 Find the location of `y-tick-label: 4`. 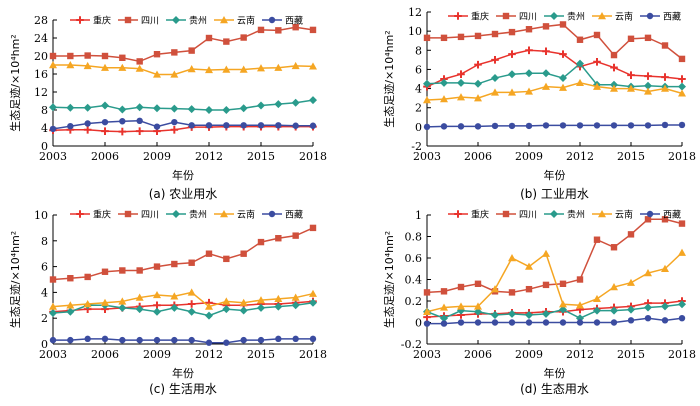

y-tick-label: 4 is located at coordinates (44, 292).